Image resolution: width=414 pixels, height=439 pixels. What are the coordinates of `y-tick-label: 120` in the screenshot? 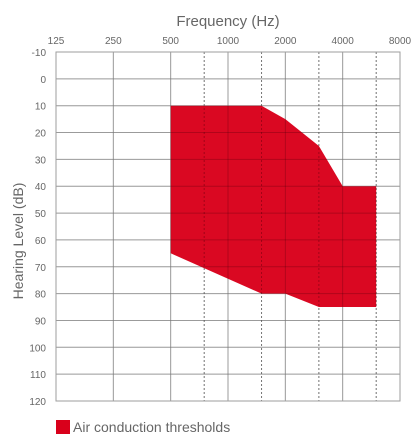 It's located at (37, 402).